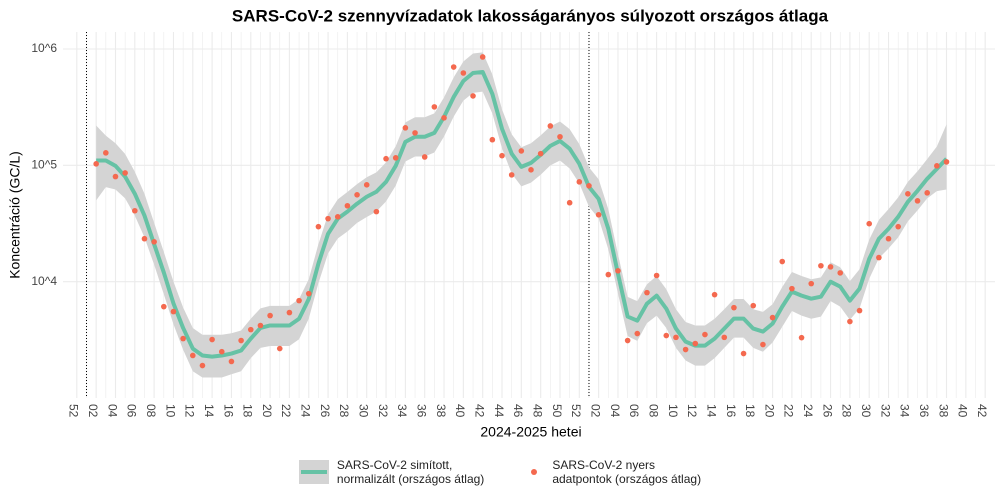  Describe the element at coordinates (15, 215) in the screenshot. I see `y-axis-label: Koncentráció (GC/L)` at that location.